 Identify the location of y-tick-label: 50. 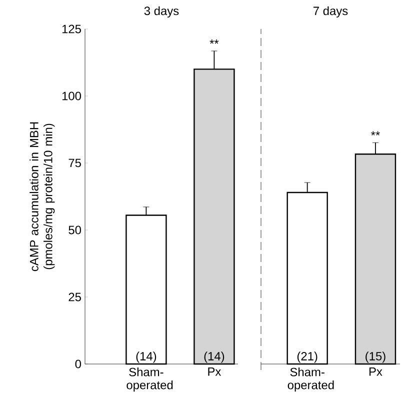
(75, 230).